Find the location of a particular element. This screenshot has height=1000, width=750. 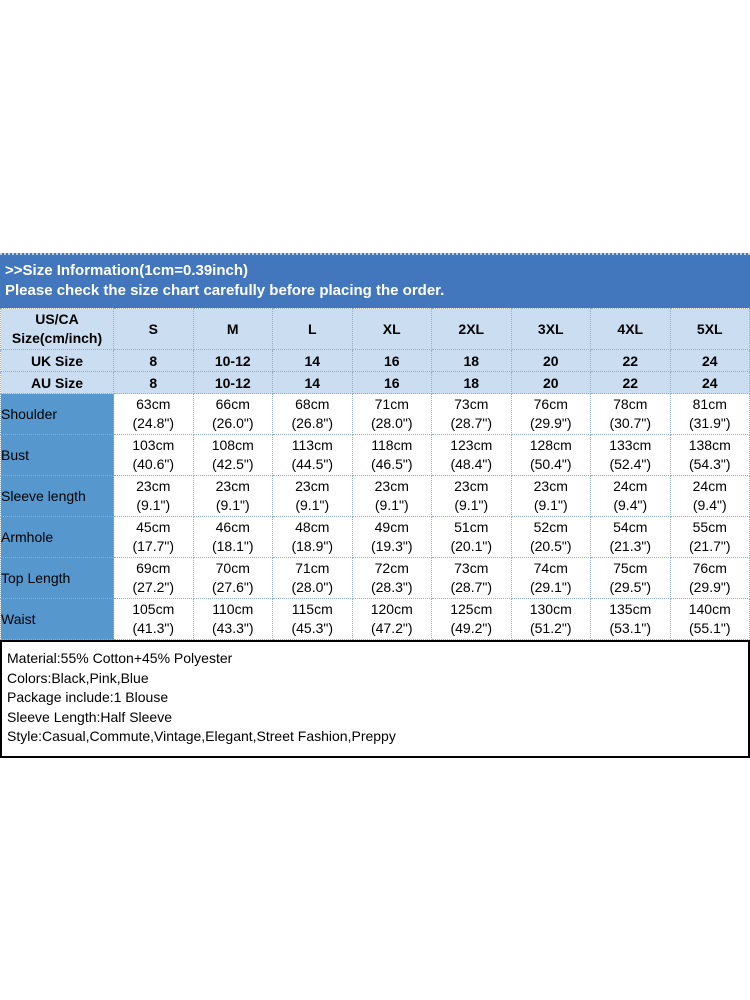

measurement-label-bust: Bust is located at coordinates (57, 455).